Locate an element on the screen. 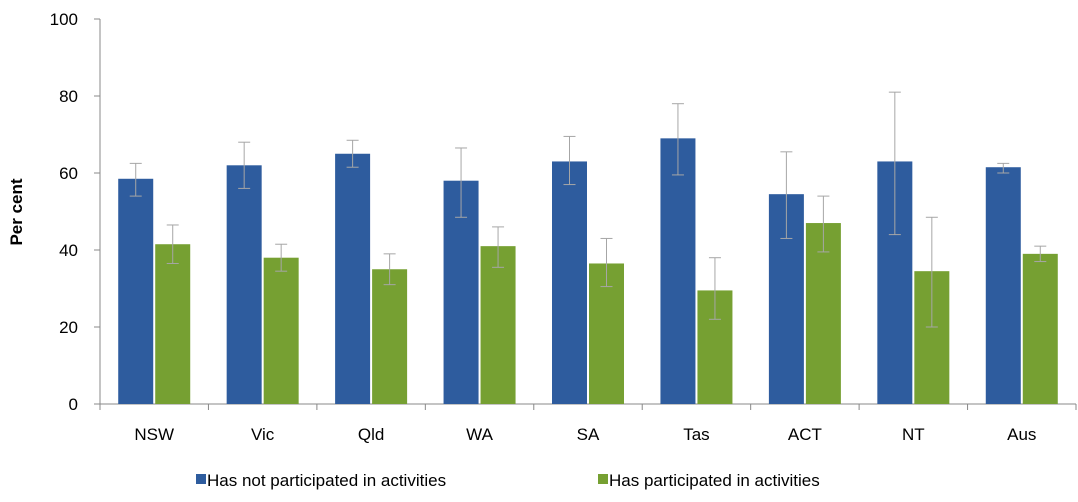 The width and height of the screenshot is (1078, 502). x-tick-label: NT is located at coordinates (913, 434).